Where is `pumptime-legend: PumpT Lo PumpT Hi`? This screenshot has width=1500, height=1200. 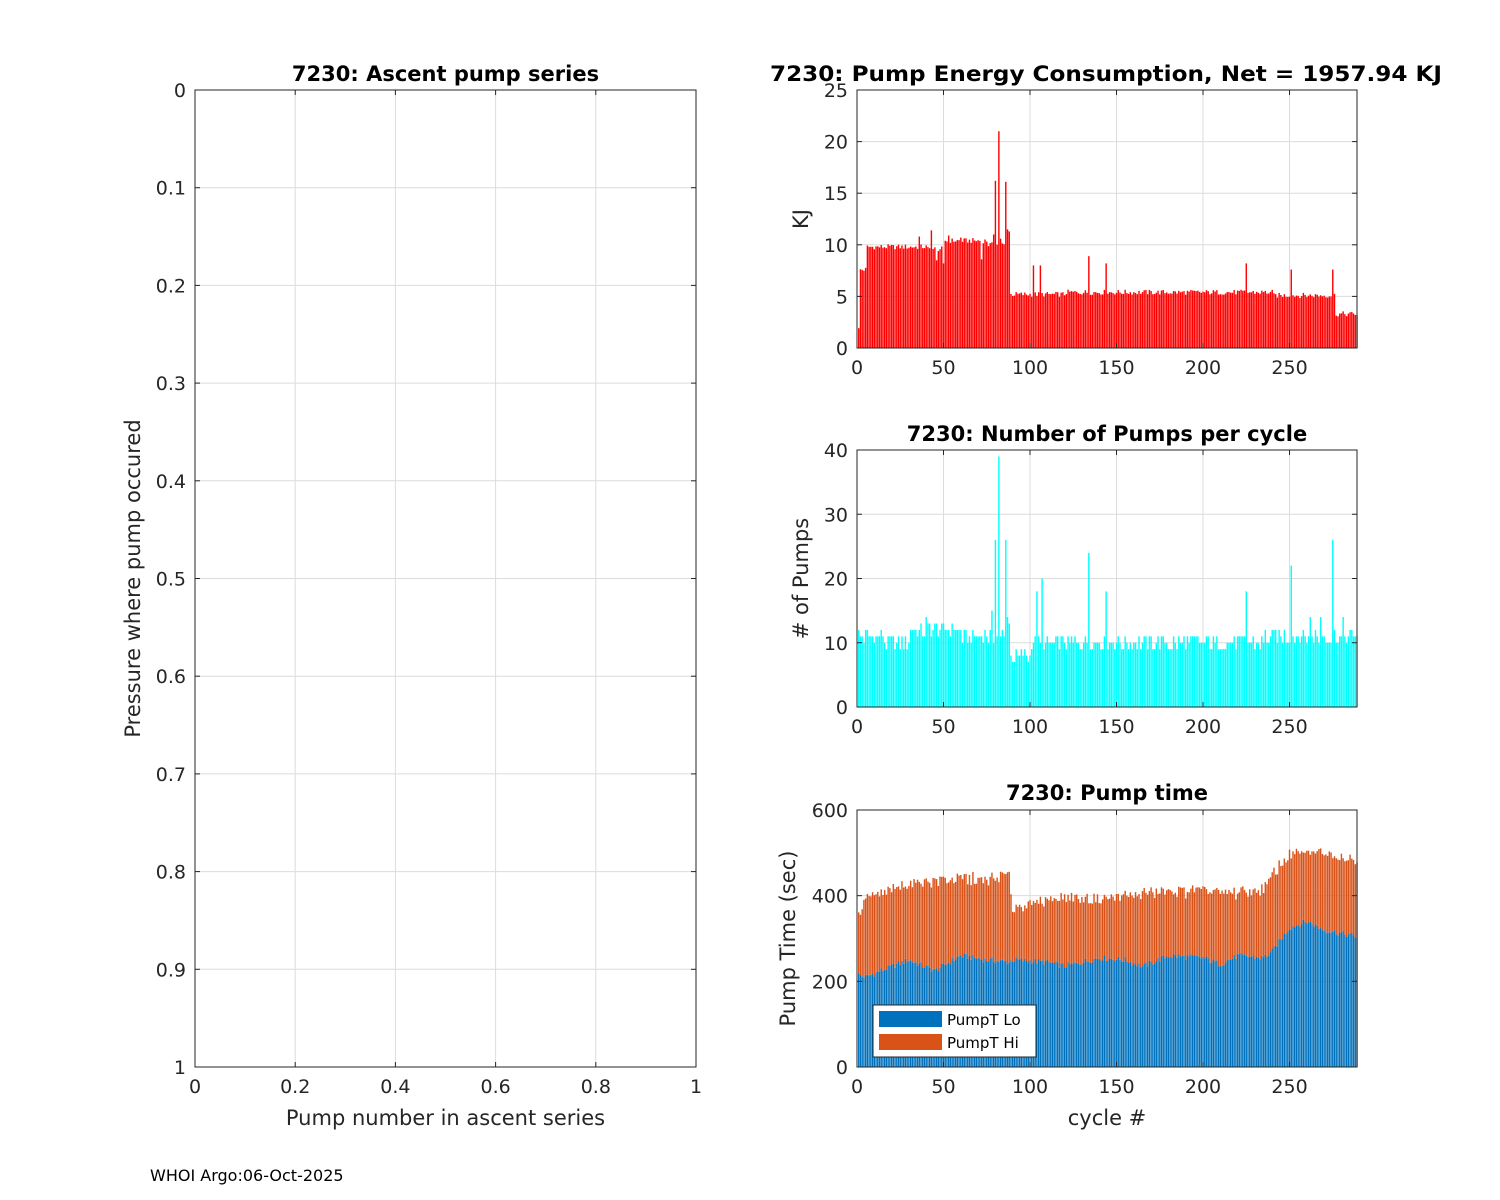
pumptime-legend: PumpT Lo PumpT Hi is located at coordinates (954, 1031).